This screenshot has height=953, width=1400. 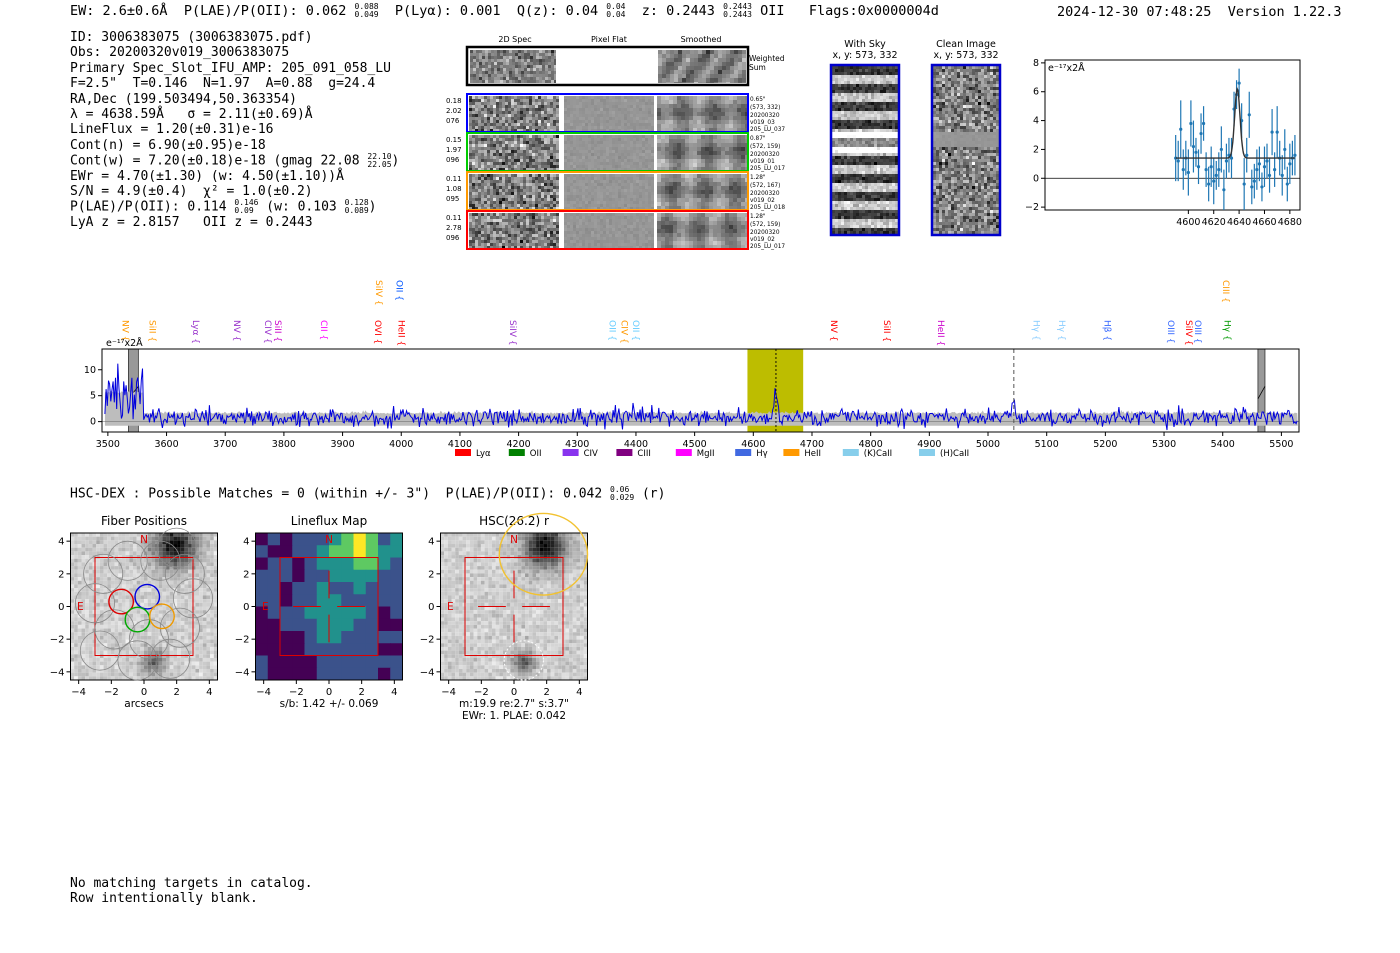 I want to click on col-smooth-label: Smoothed, so click(x=701, y=39).